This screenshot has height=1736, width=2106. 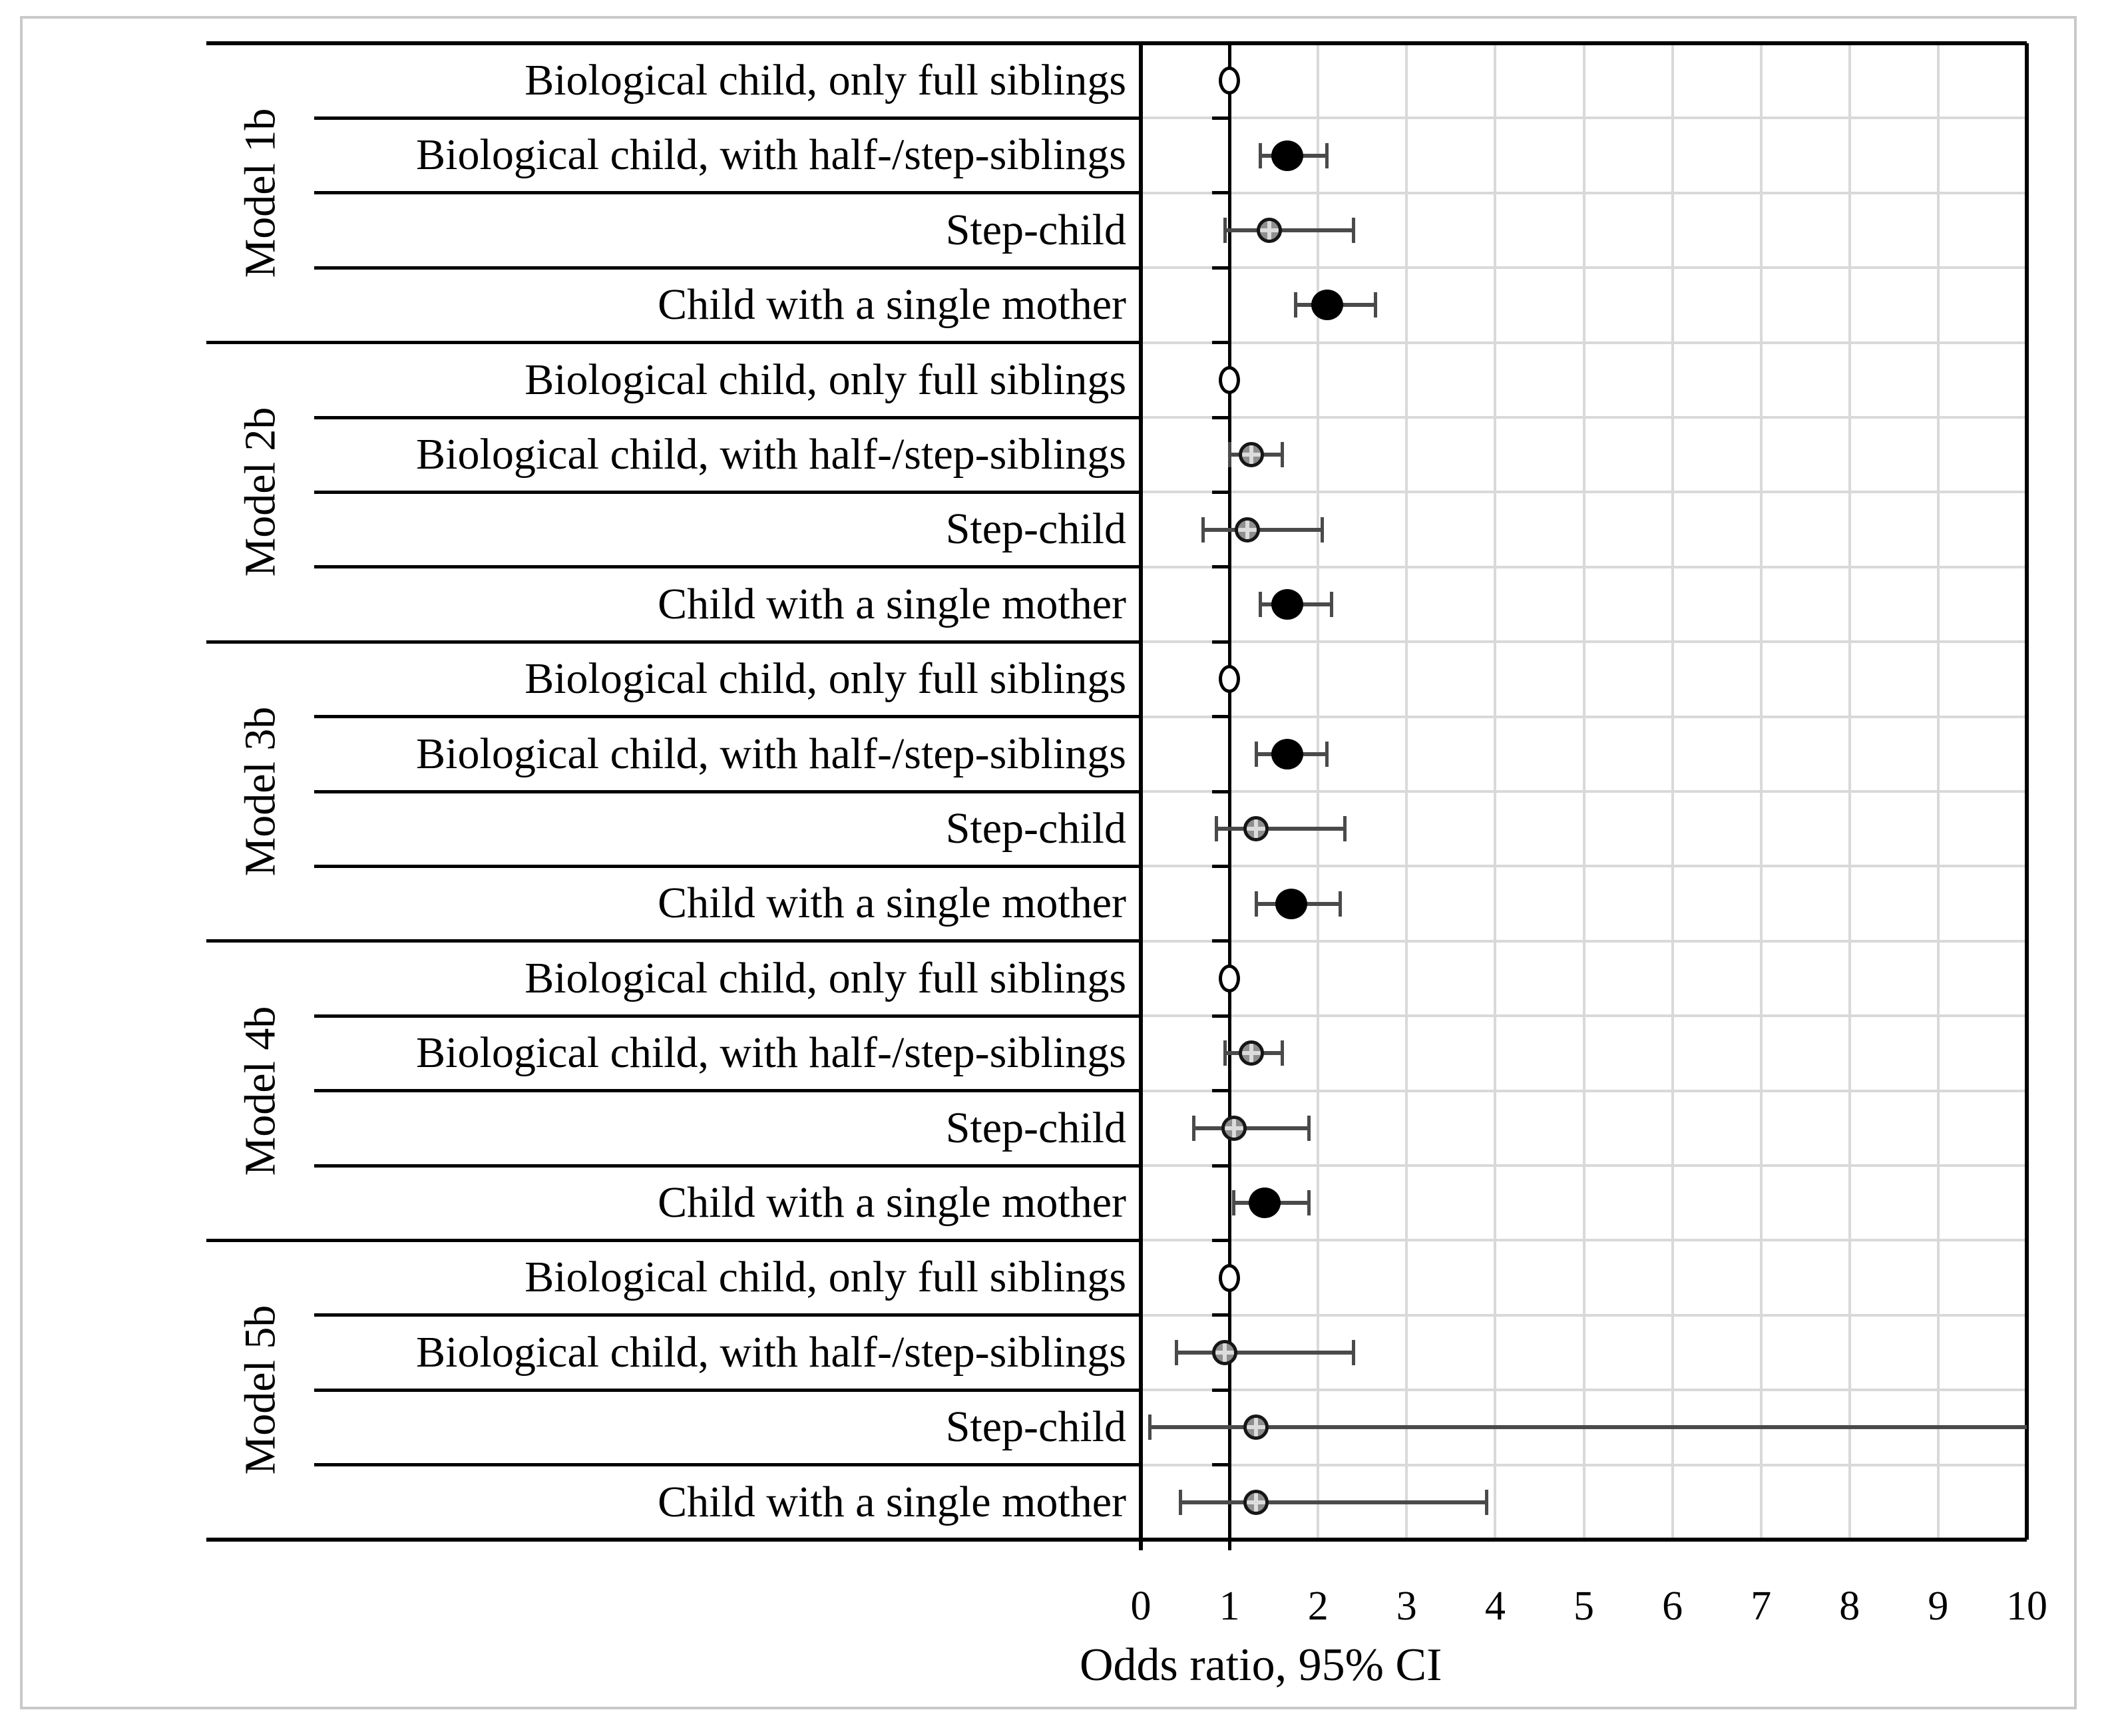 I want to click on plot-left-border, so click(x=1141, y=796).